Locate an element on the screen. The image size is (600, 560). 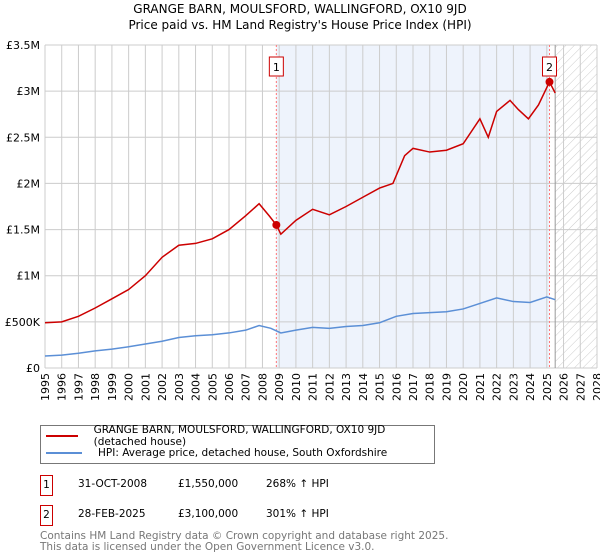
x-tick-label: 2018 is located at coordinates (430, 387).